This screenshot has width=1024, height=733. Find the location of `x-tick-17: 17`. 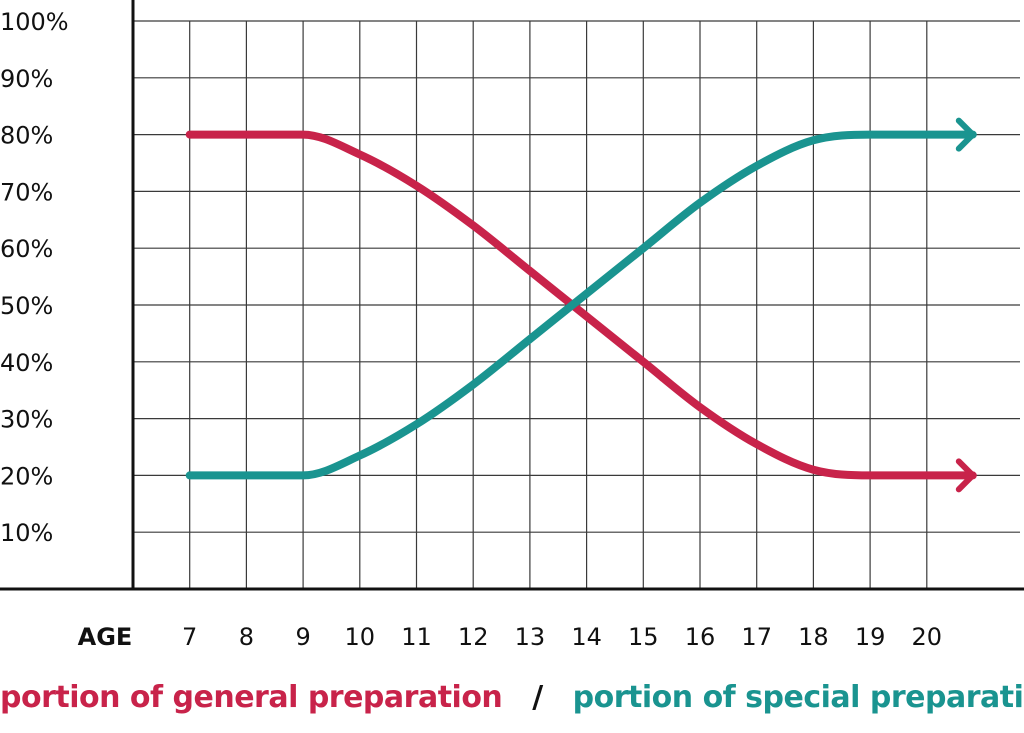

x-tick-17: 17 is located at coordinates (756, 637).